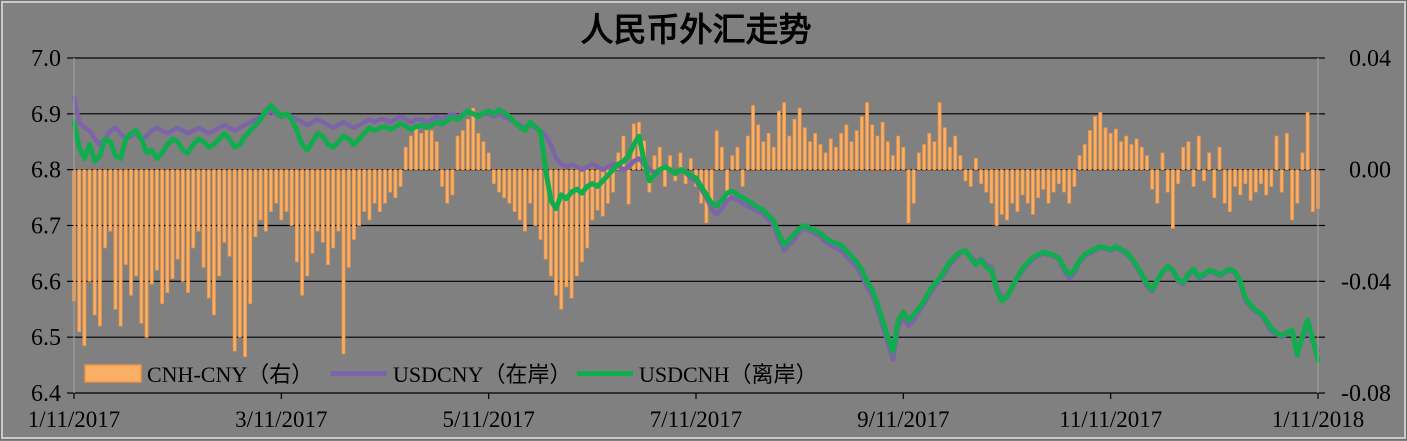 This screenshot has width=1407, height=441. I want to click on x-tick-label: 5/11/2017, so click(488, 419).